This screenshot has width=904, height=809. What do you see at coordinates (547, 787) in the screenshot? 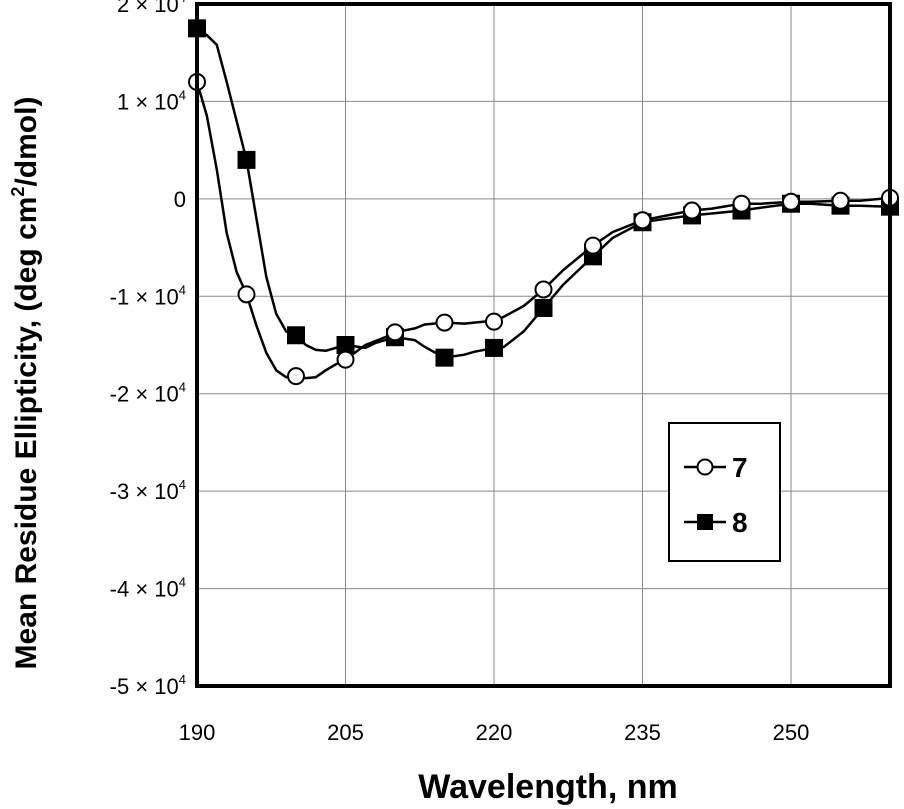
I see `x-axis-title: Wavelength, nm` at bounding box center [547, 787].